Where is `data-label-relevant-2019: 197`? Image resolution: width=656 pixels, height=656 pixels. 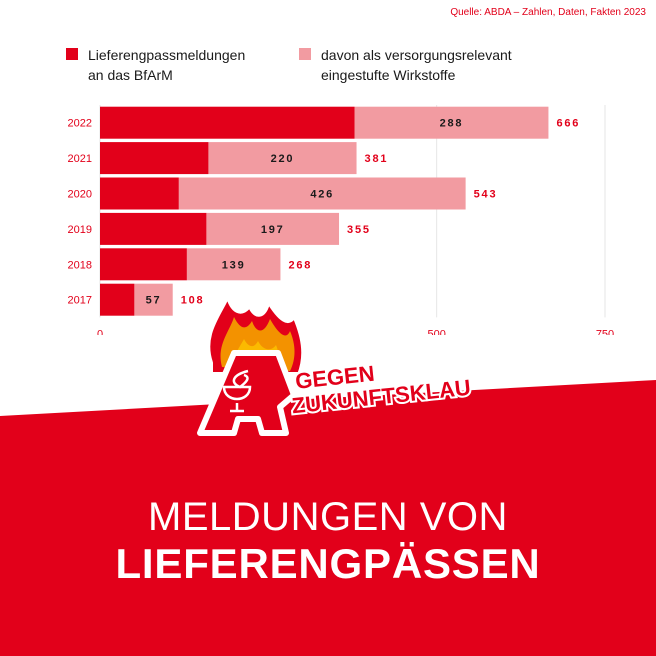
data-label-relevant-2019: 197 is located at coordinates (273, 230).